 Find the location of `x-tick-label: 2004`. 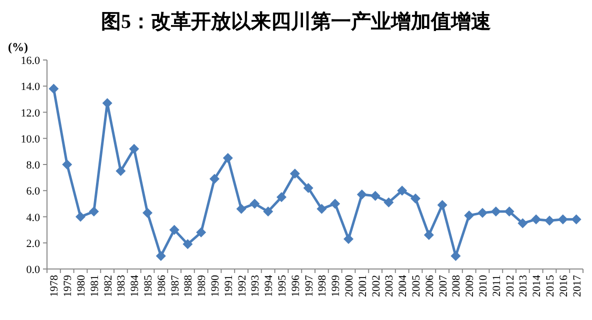

x-tick-label: 2004 is located at coordinates (403, 285).